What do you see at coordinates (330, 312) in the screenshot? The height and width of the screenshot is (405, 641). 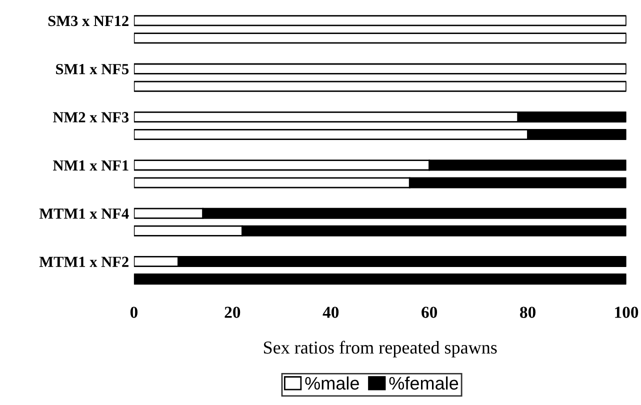 I see `x-tick-label: 40` at bounding box center [330, 312].